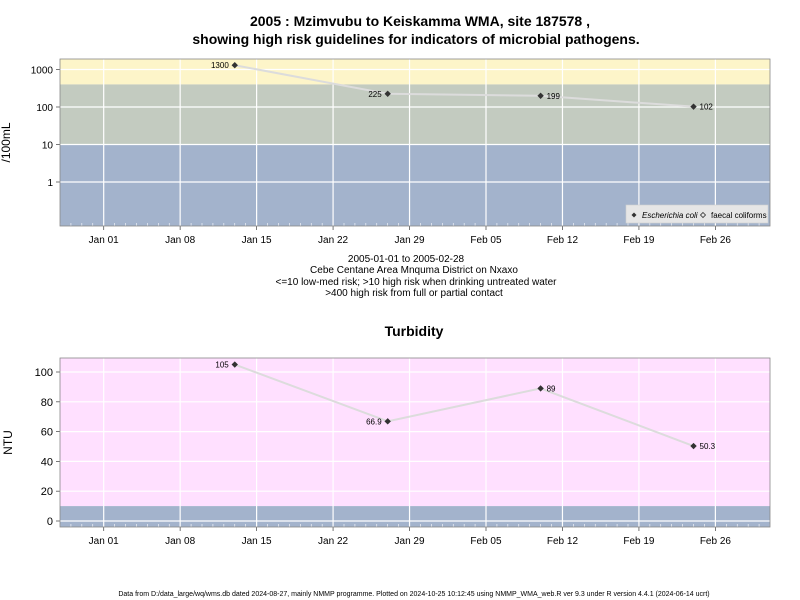 Image resolution: width=800 pixels, height=600 pixels. What do you see at coordinates (716, 240) in the screenshot?
I see `x-tick-label-0-8: Feb 26` at bounding box center [716, 240].